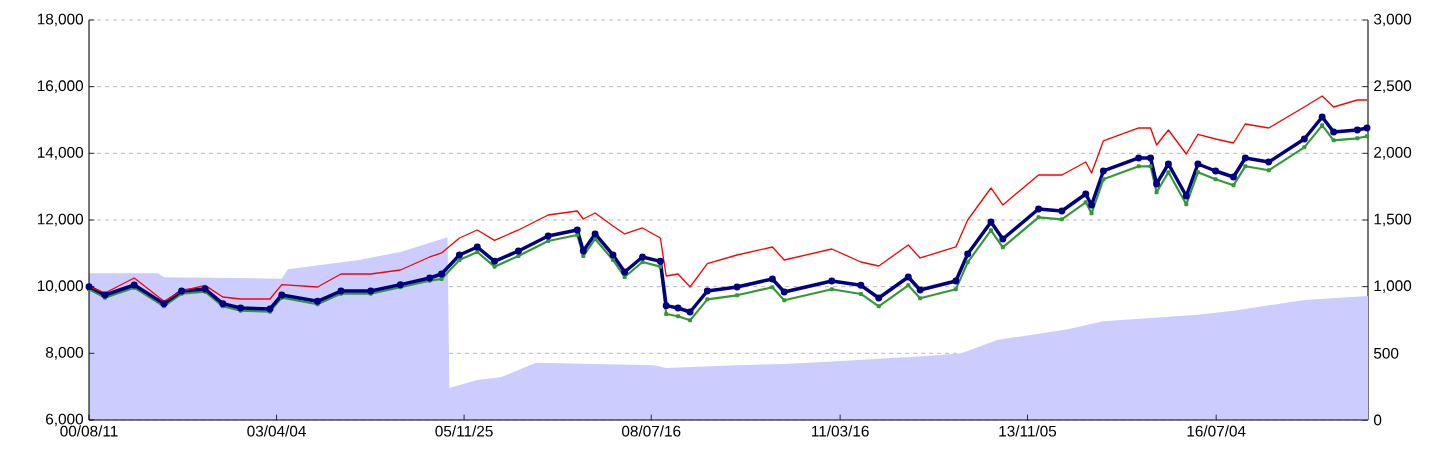  Describe the element at coordinates (60, 286) in the screenshot. I see `y-tick-label: 10,000` at that location.